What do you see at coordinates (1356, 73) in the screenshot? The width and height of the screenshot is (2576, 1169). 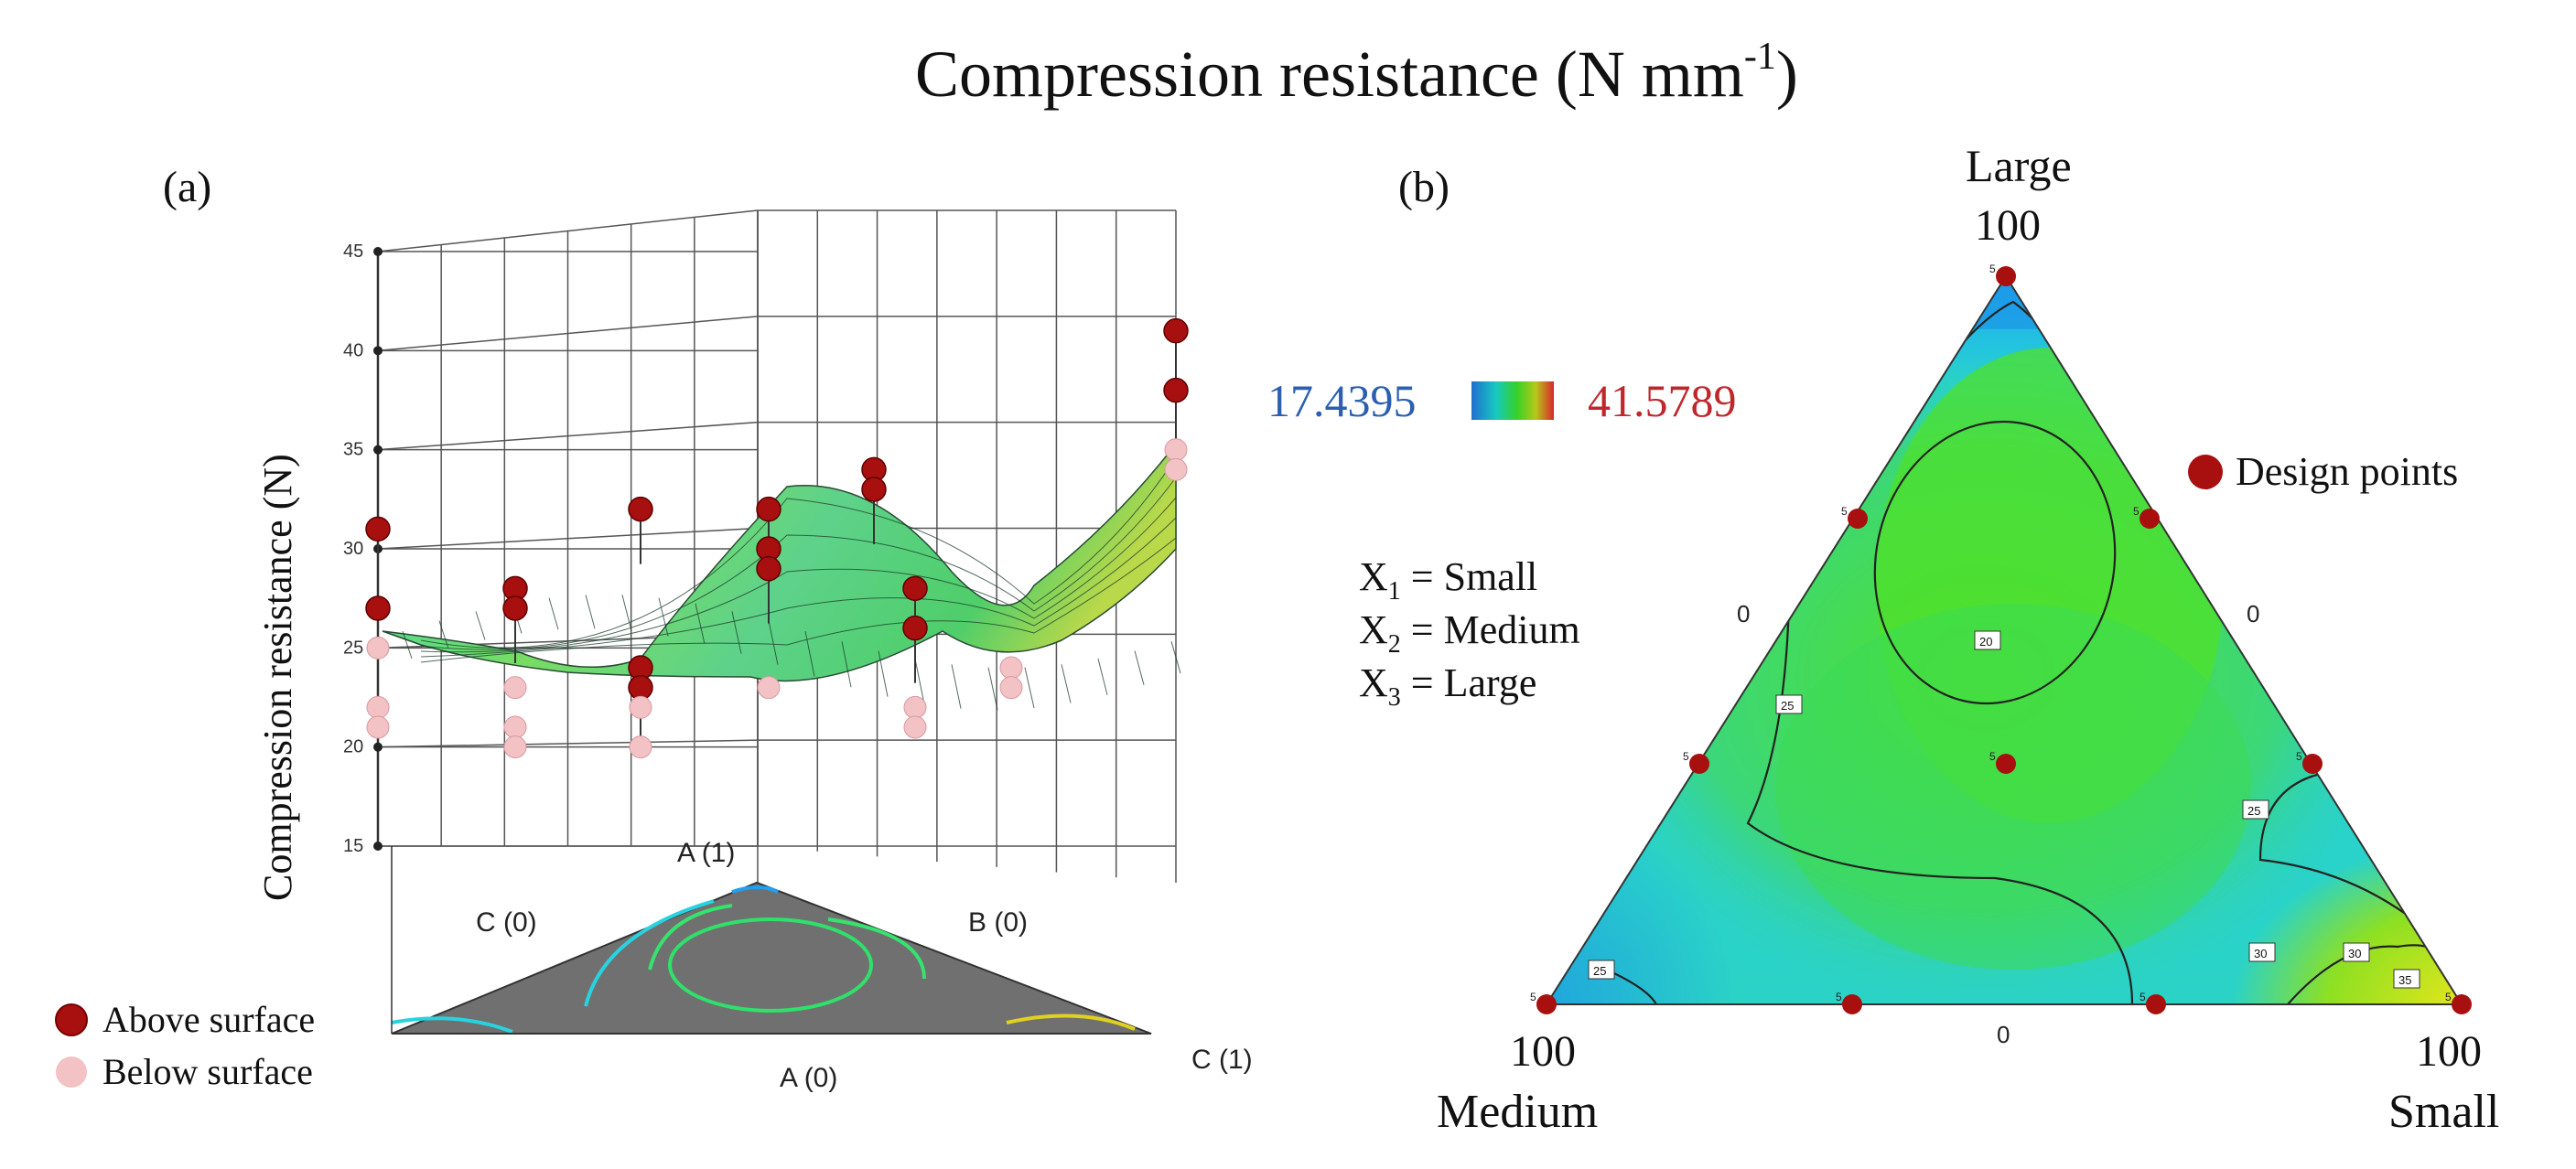 I see `figure-title: Compression resistance (N mm-1)` at bounding box center [1356, 73].